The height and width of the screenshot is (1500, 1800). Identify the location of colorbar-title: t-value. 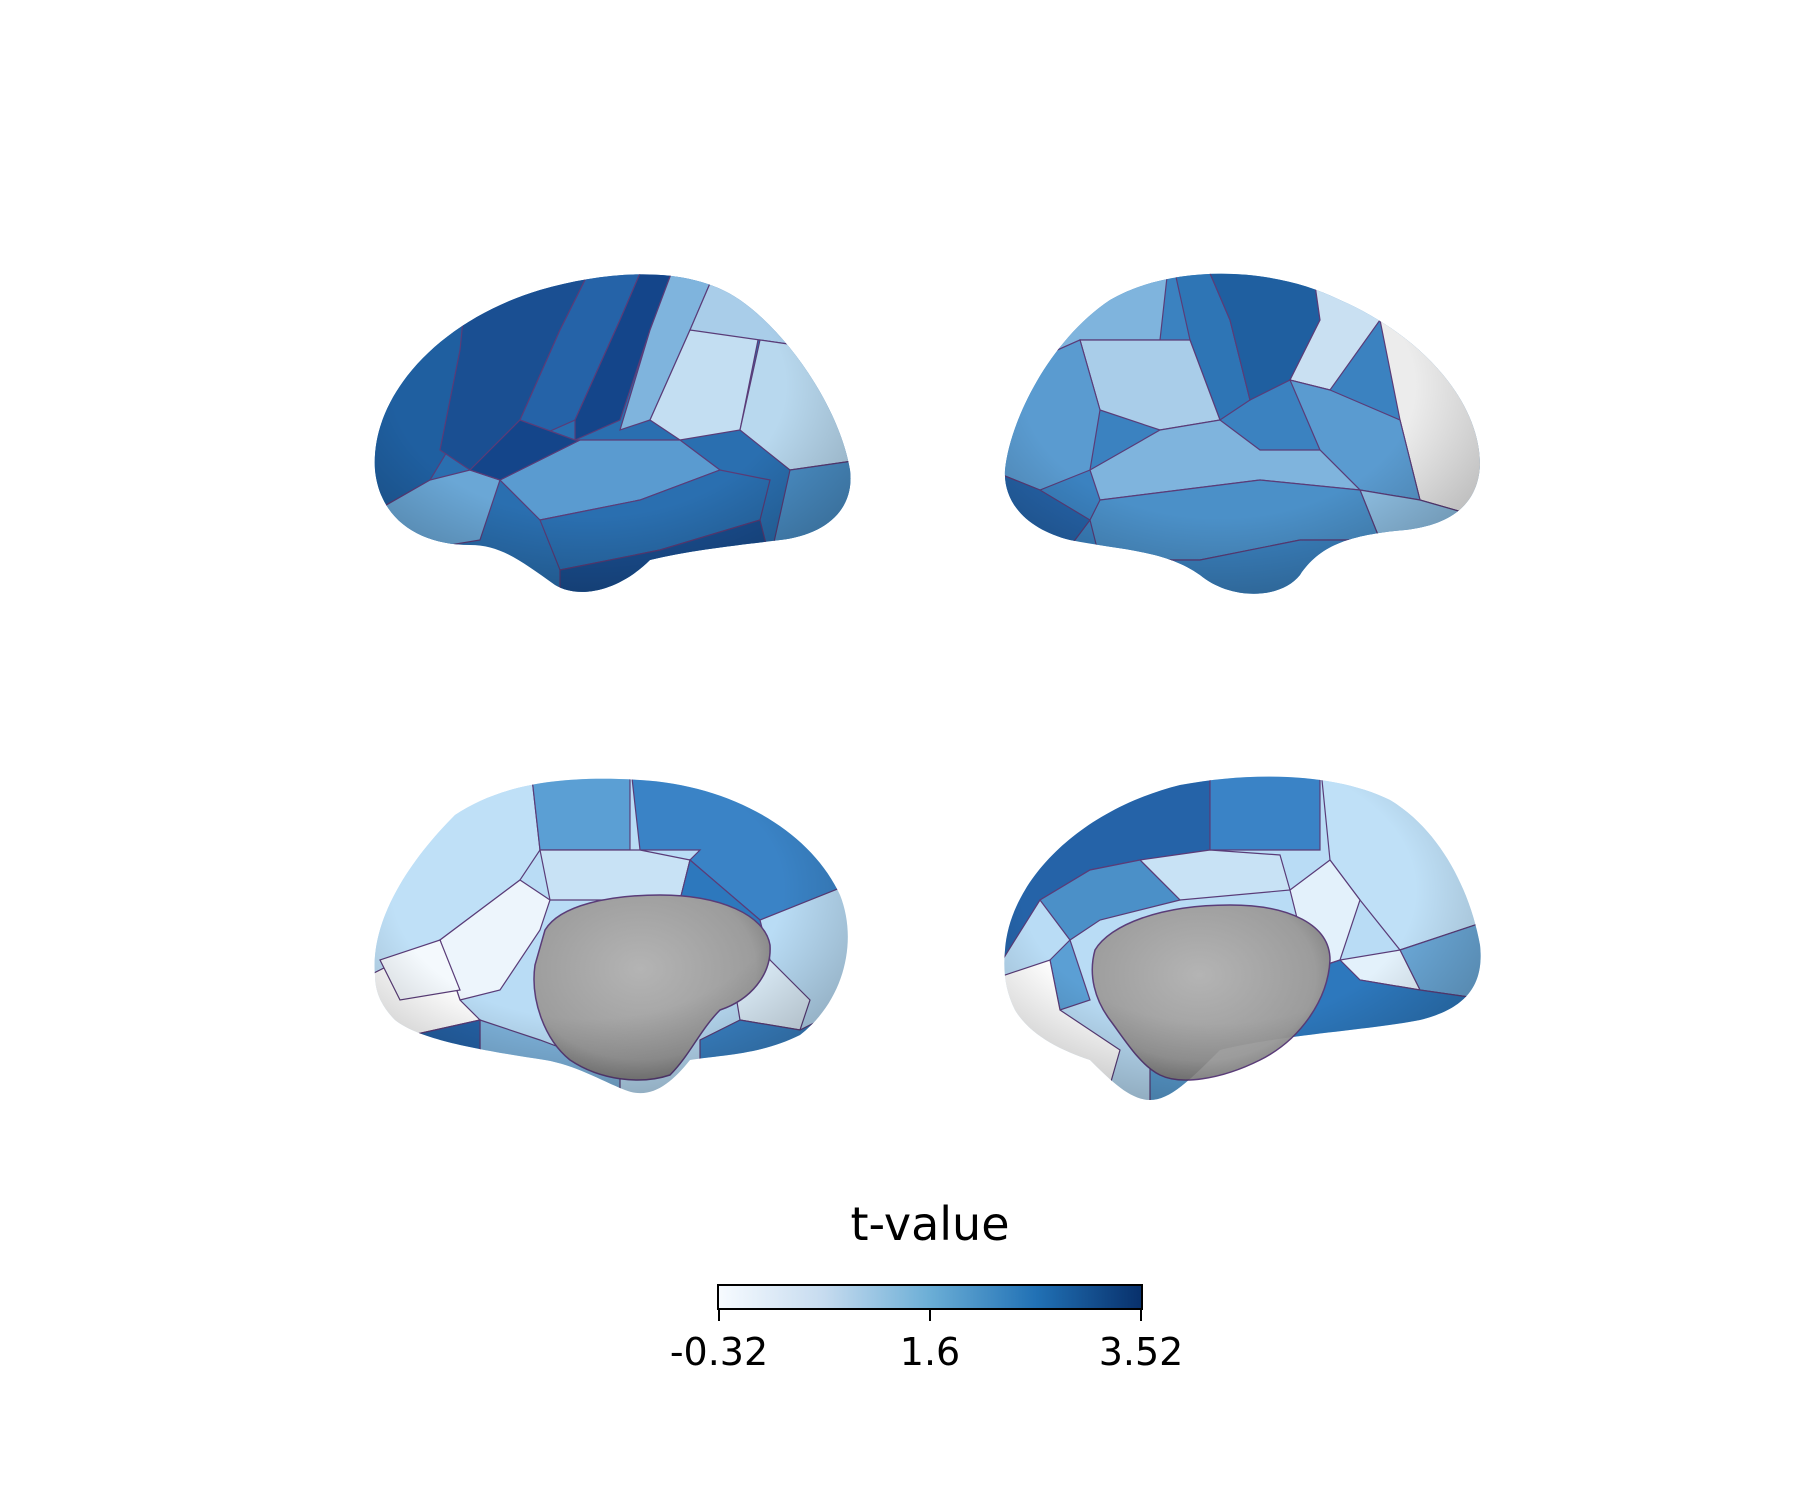
(929, 1224).